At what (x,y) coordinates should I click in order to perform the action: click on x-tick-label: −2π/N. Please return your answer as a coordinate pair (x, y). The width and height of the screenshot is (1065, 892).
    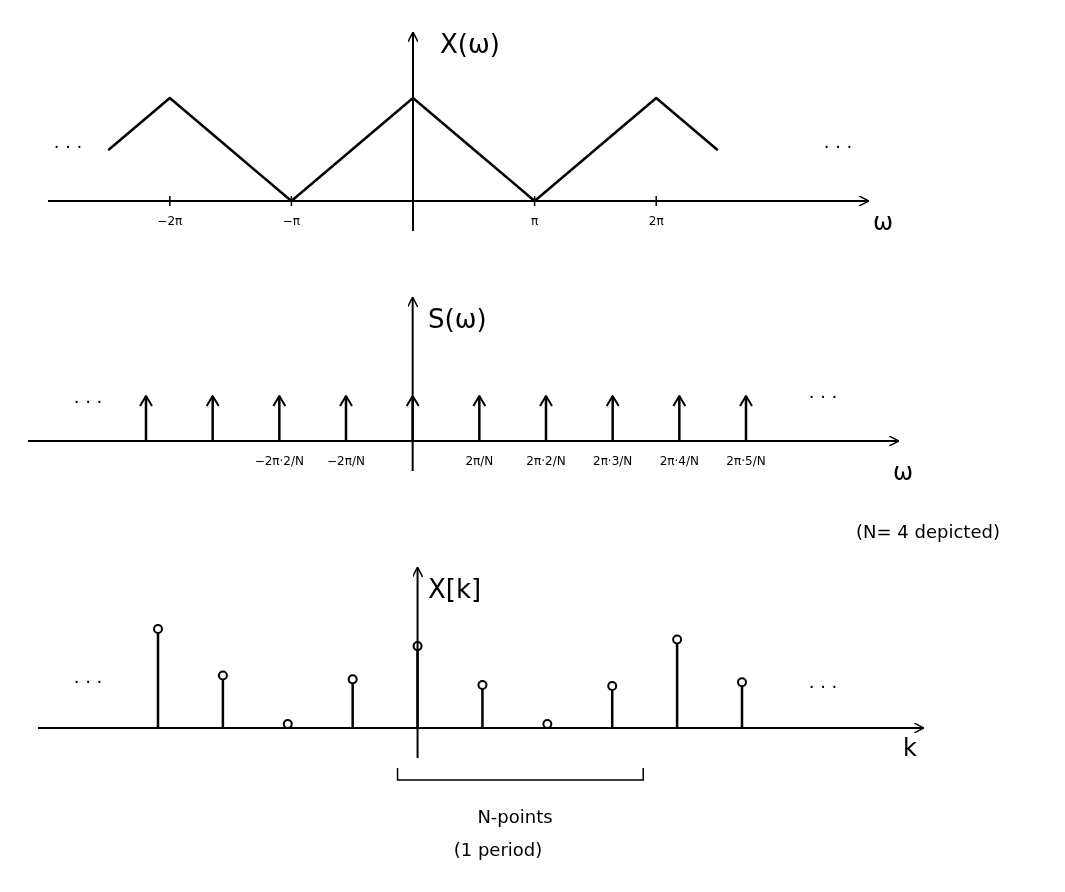
    Looking at the image, I should click on (346, 461).